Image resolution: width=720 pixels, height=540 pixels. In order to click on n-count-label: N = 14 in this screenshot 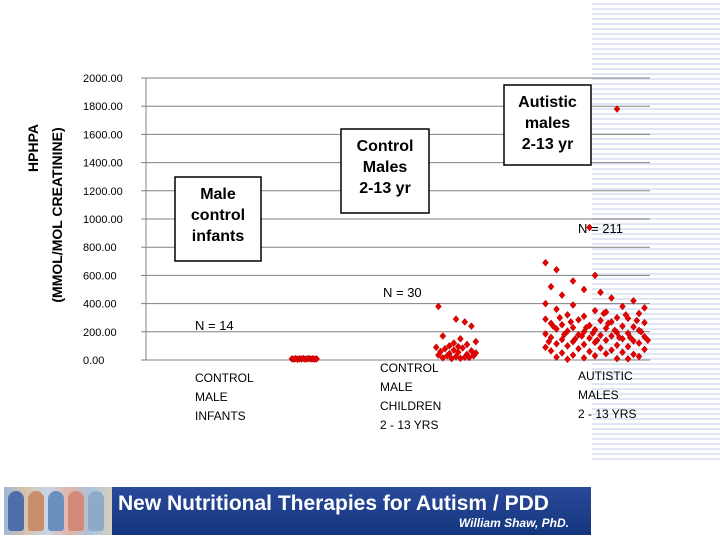, I will do `click(214, 325)`.